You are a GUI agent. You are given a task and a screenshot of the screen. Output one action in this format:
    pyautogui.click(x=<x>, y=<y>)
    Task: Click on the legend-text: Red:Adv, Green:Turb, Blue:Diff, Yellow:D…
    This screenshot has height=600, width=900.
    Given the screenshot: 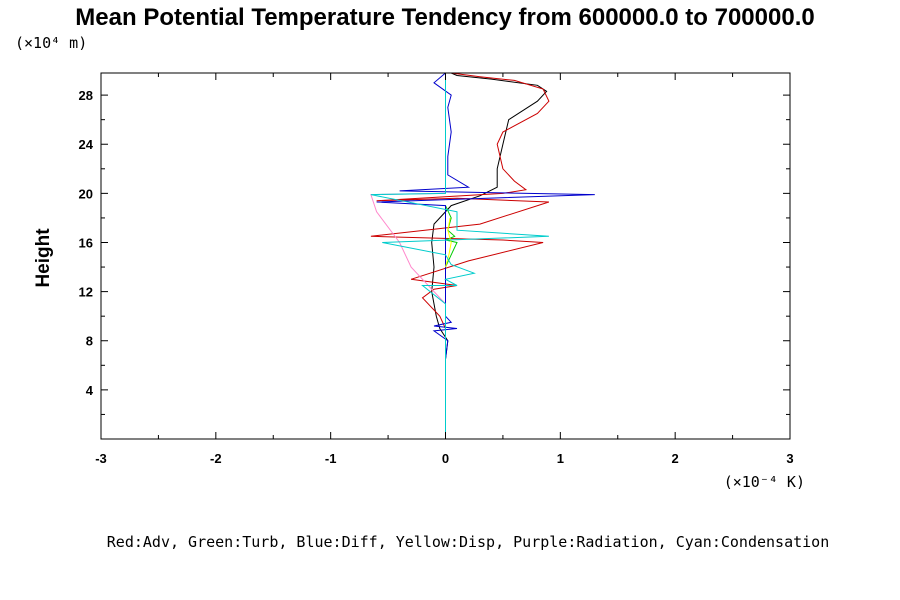 What is the action you would take?
    pyautogui.click(x=468, y=542)
    